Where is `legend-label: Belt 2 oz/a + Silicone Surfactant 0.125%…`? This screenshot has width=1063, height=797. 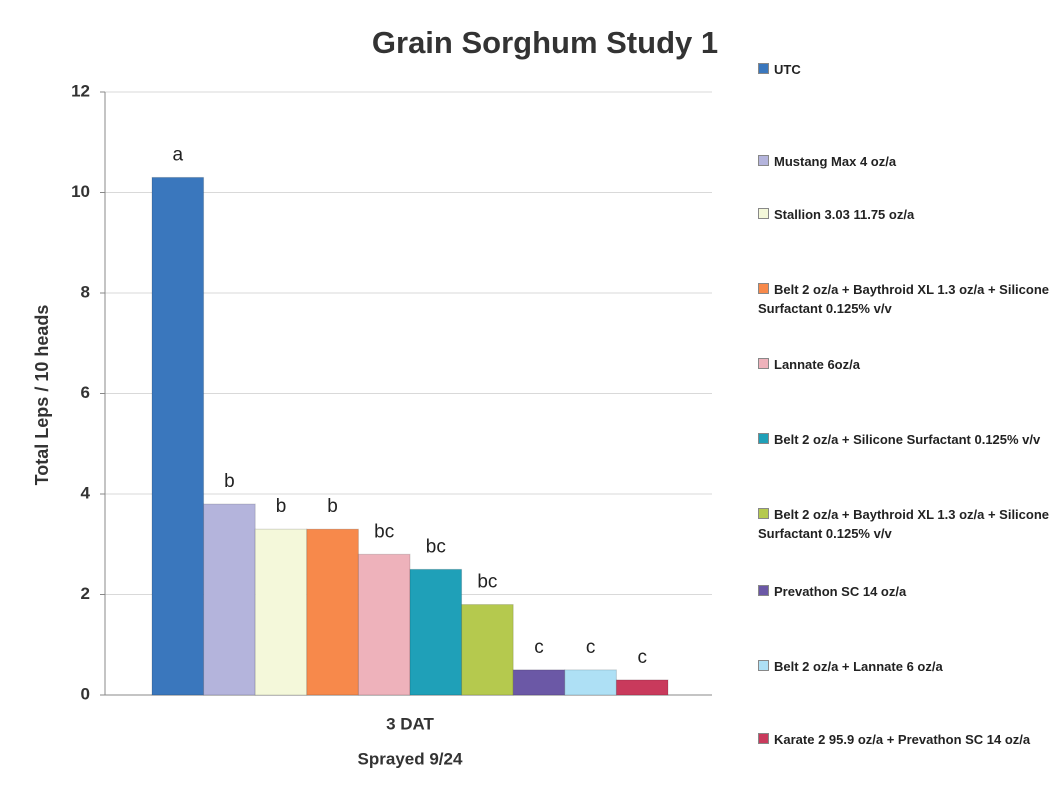 legend-label: Belt 2 oz/a + Silicone Surfactant 0.125%… is located at coordinates (907, 439).